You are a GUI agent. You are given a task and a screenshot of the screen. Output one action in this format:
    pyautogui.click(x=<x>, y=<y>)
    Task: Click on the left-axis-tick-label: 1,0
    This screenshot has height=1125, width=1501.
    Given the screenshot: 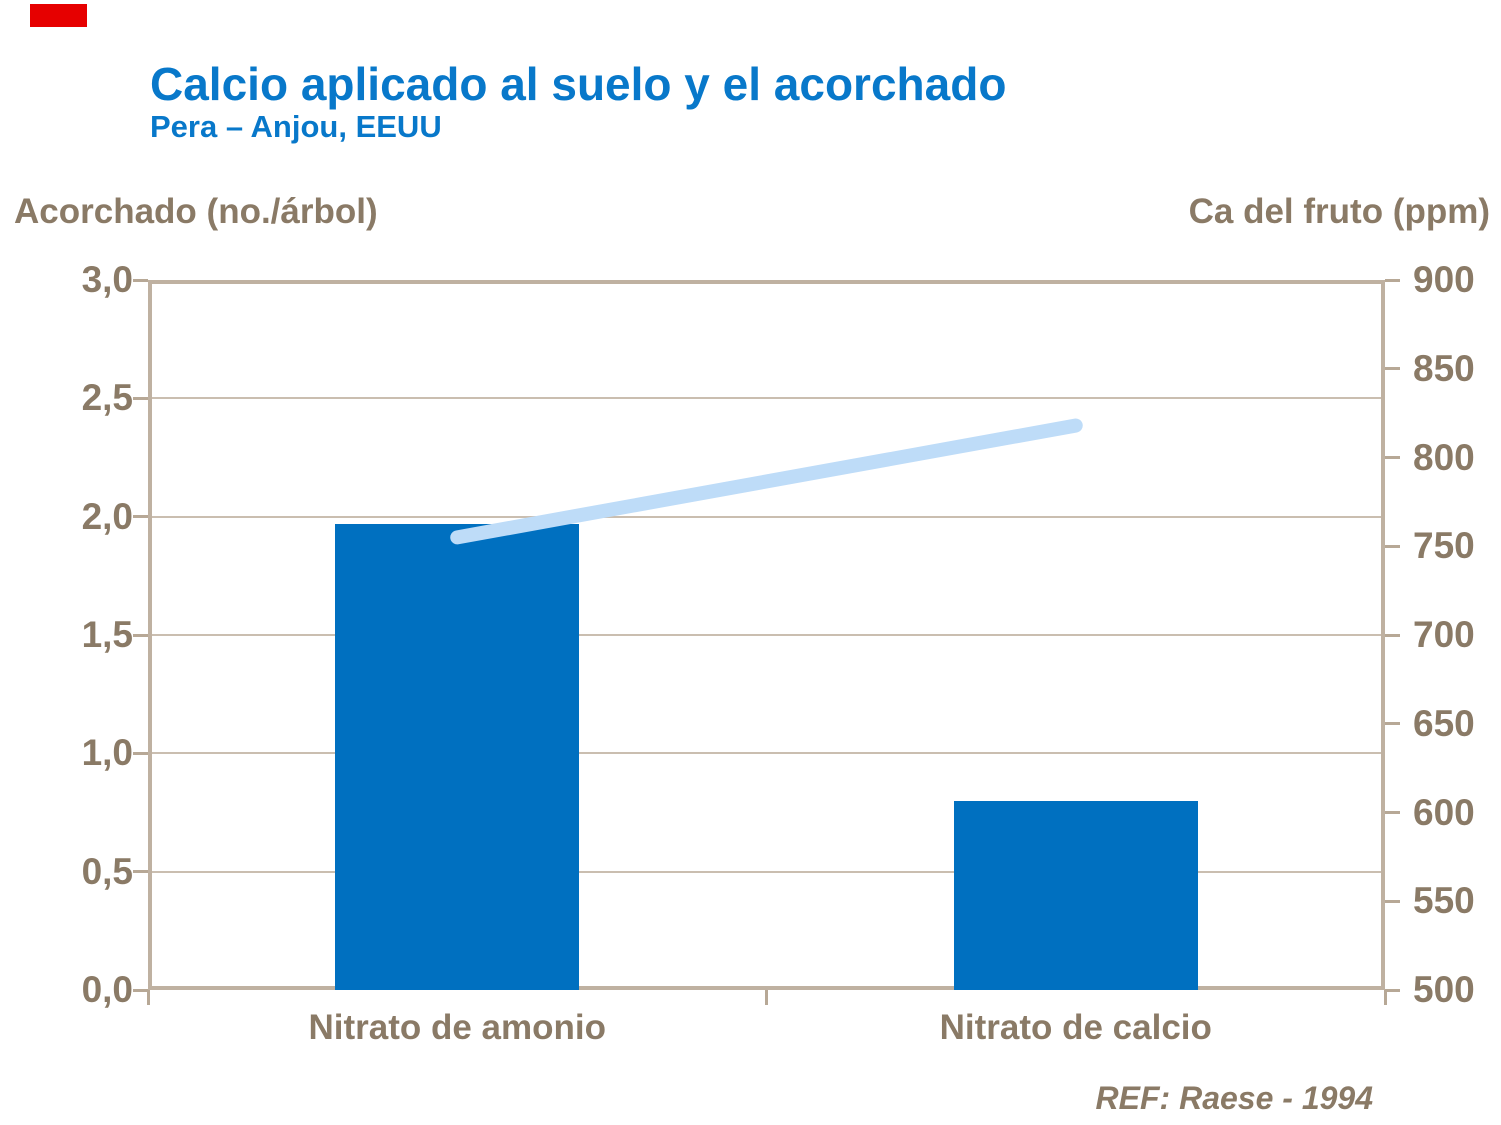 What is the action you would take?
    pyautogui.click(x=107, y=753)
    